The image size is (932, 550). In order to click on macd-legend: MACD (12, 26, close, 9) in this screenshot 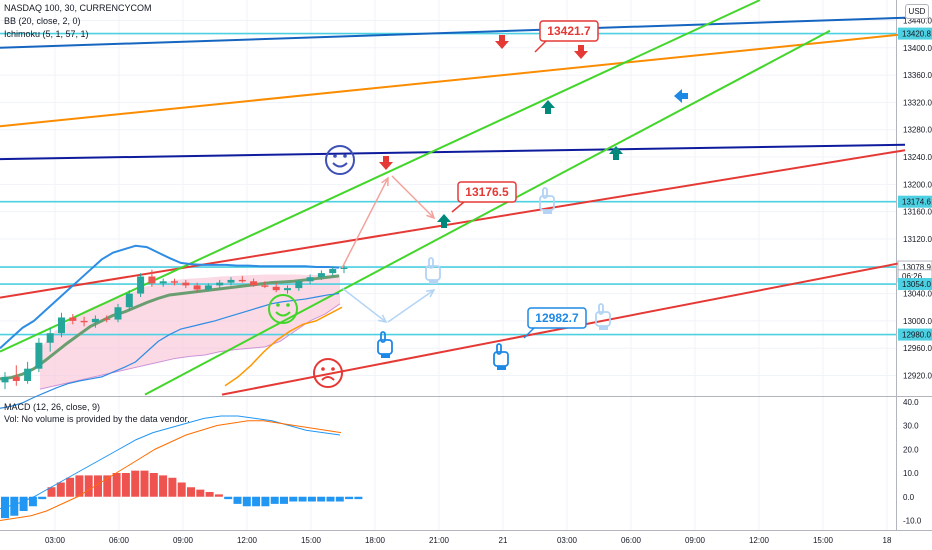, I will do `click(52, 407)`.